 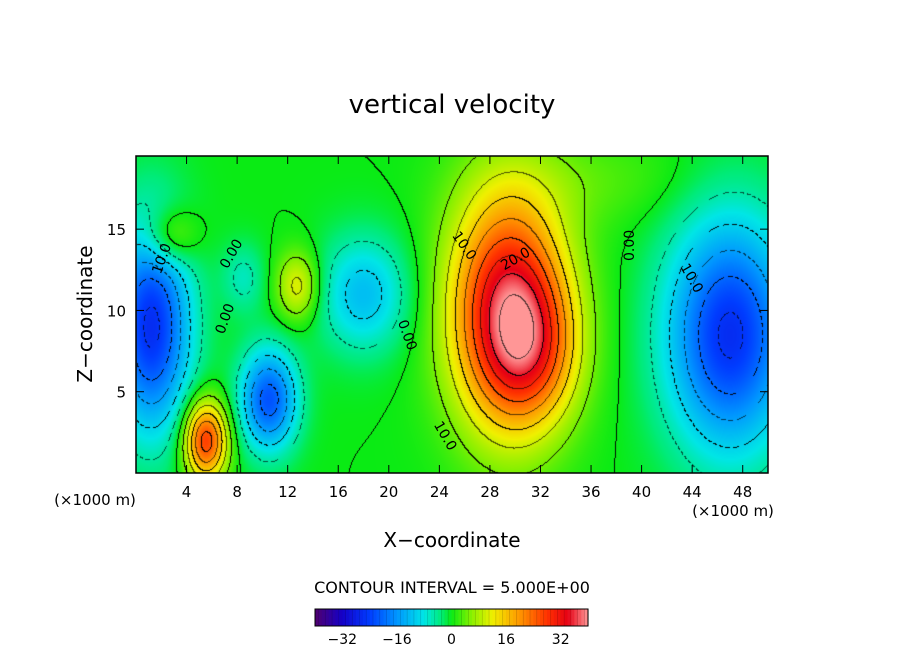 What do you see at coordinates (451, 640) in the screenshot?
I see `colorbar-tick-label: 0` at bounding box center [451, 640].